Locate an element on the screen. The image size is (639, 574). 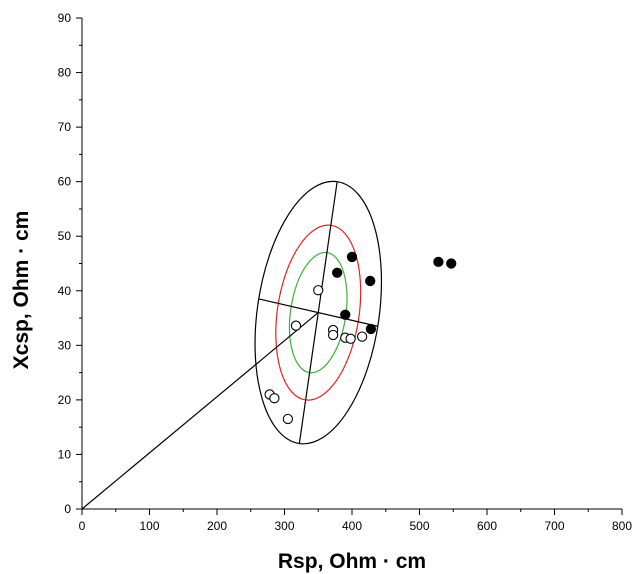
x-tick-label: 100 is located at coordinates (149, 526).